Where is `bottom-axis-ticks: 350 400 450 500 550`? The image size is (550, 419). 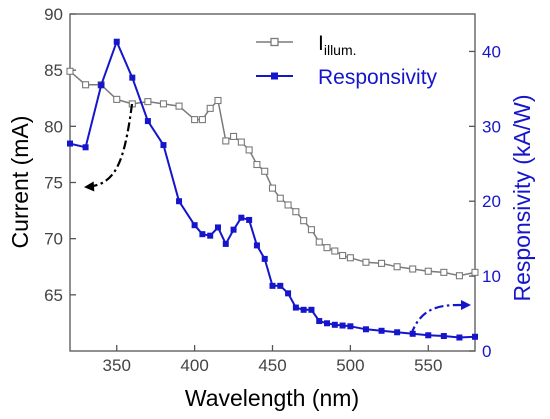 bottom-axis-ticks: 350 400 450 500 550 is located at coordinates (272, 360).